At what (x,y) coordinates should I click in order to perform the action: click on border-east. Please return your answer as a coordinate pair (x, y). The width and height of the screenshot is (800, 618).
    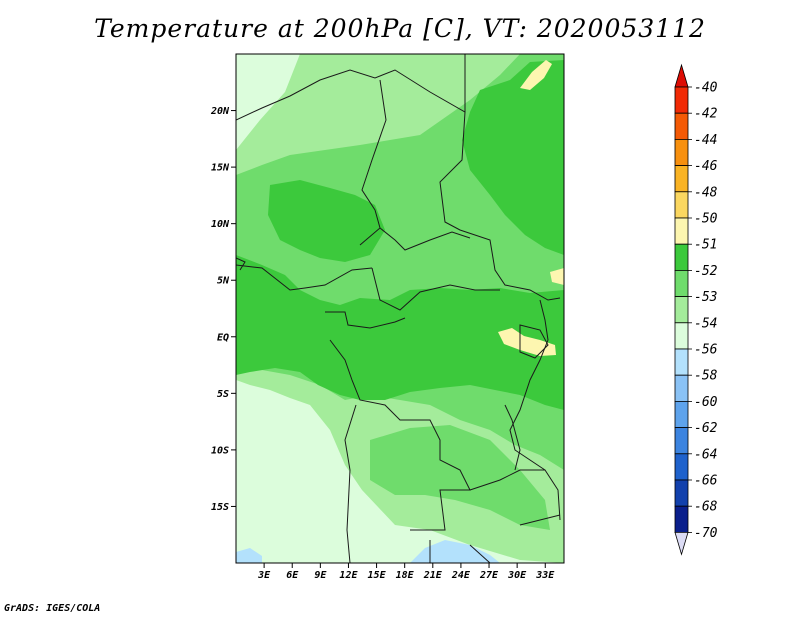
    Looking at the image, I should click on (529, 385).